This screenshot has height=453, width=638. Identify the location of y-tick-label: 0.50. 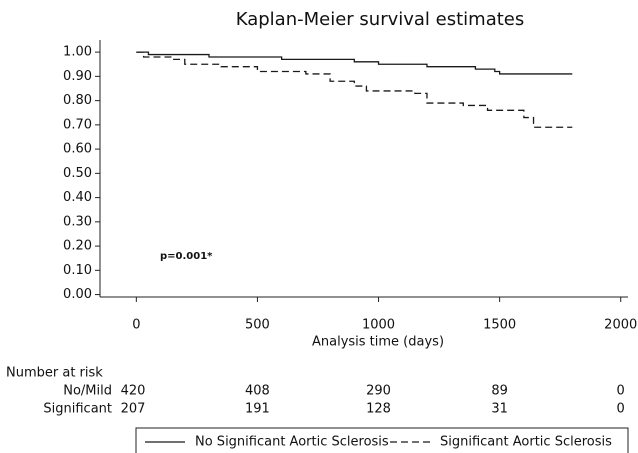
(77, 173).